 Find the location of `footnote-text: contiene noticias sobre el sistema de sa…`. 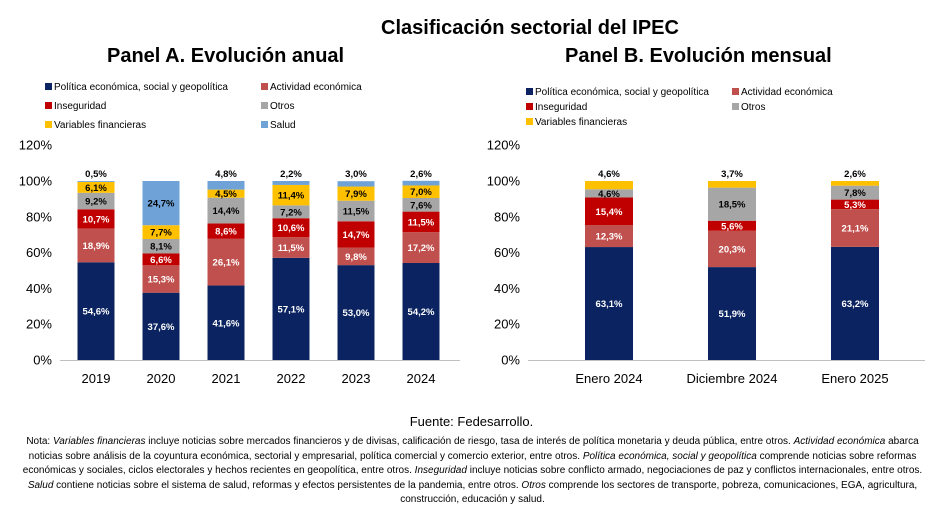

footnote-text: contiene noticias sobre el sistema de sa… is located at coordinates (287, 485).